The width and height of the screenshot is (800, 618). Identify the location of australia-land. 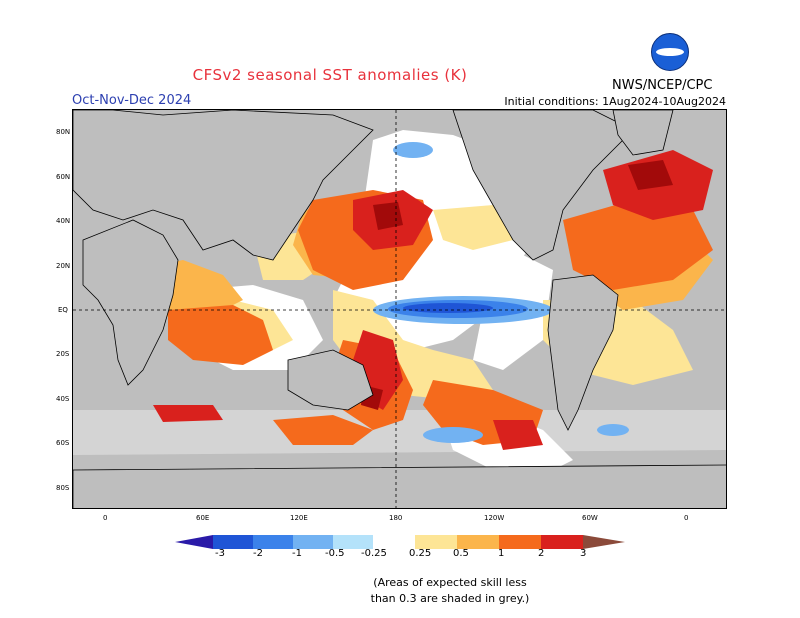
(330, 380).